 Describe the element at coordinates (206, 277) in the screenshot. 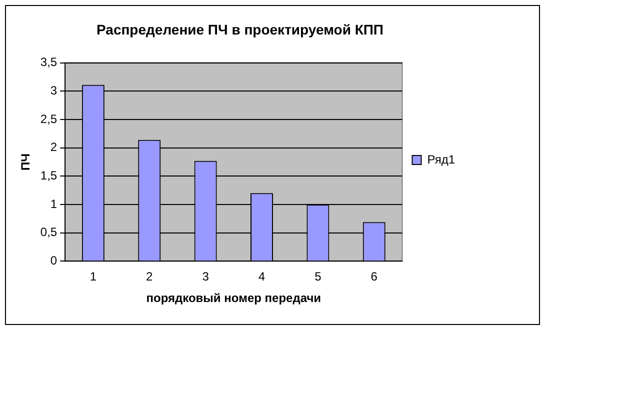

I see `x-tick-label: 3` at that location.